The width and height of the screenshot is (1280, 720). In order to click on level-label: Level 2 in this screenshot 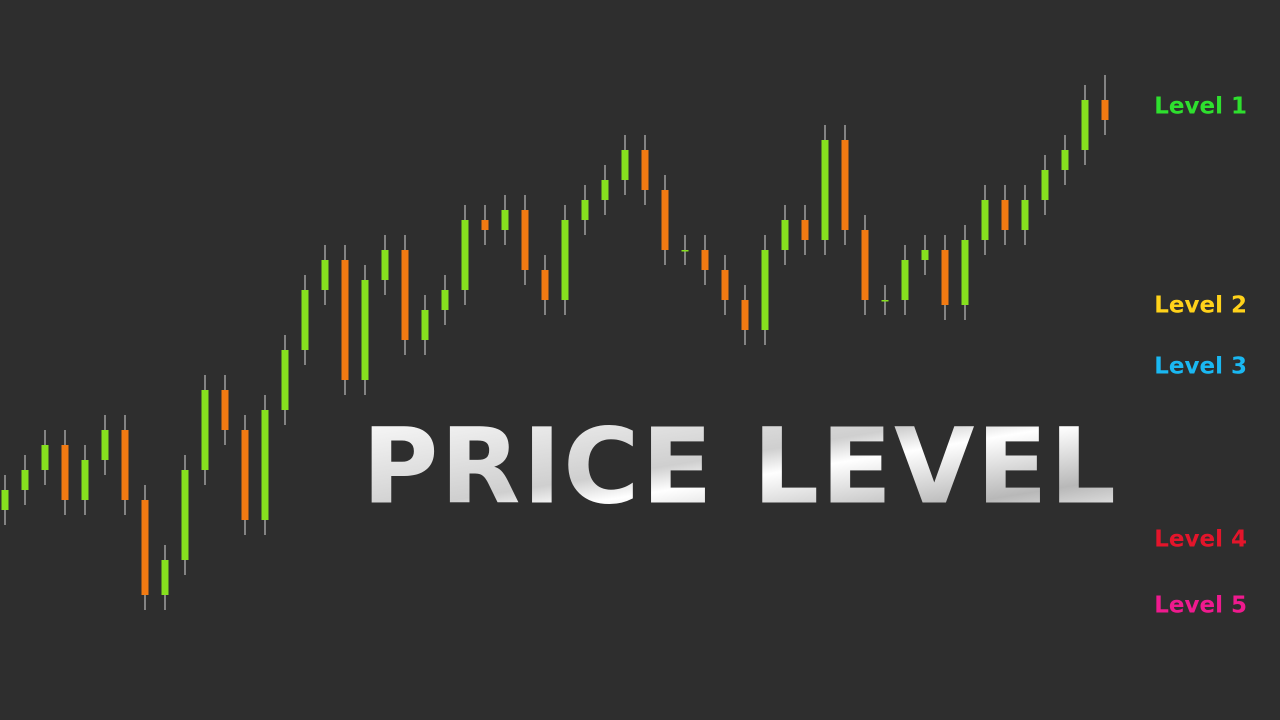, I will do `click(1200, 306)`.